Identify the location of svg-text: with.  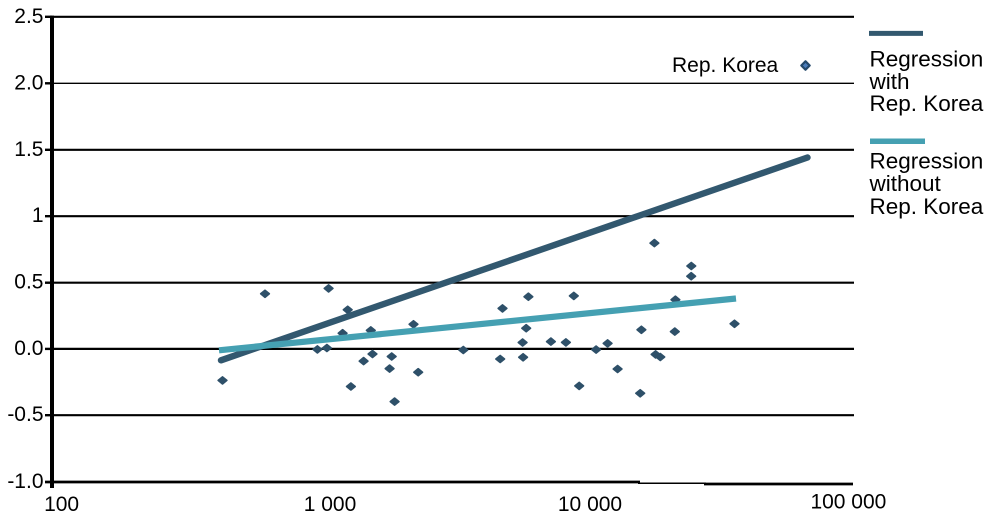
(889, 81).